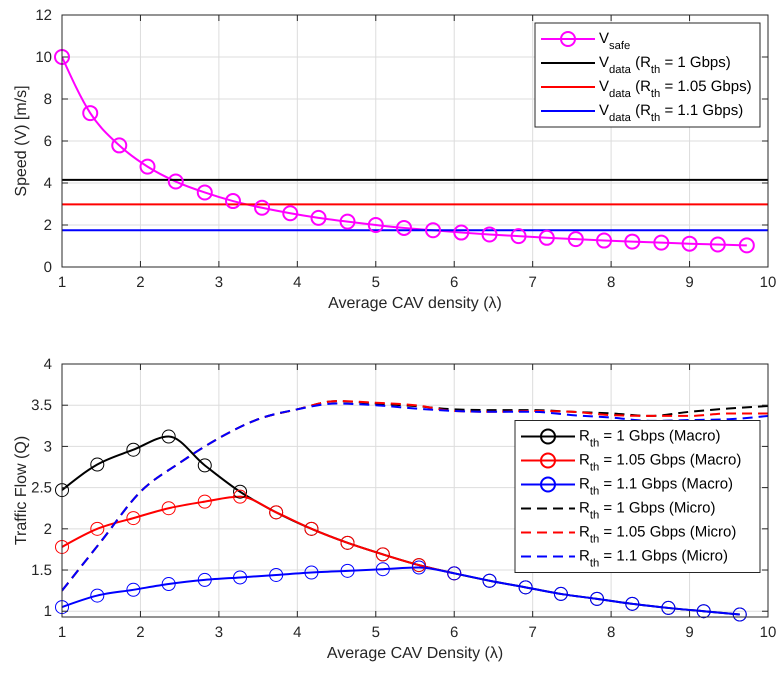 The width and height of the screenshot is (780, 673). I want to click on x-axis-title: Average CAV Density (λ), so click(415, 653).